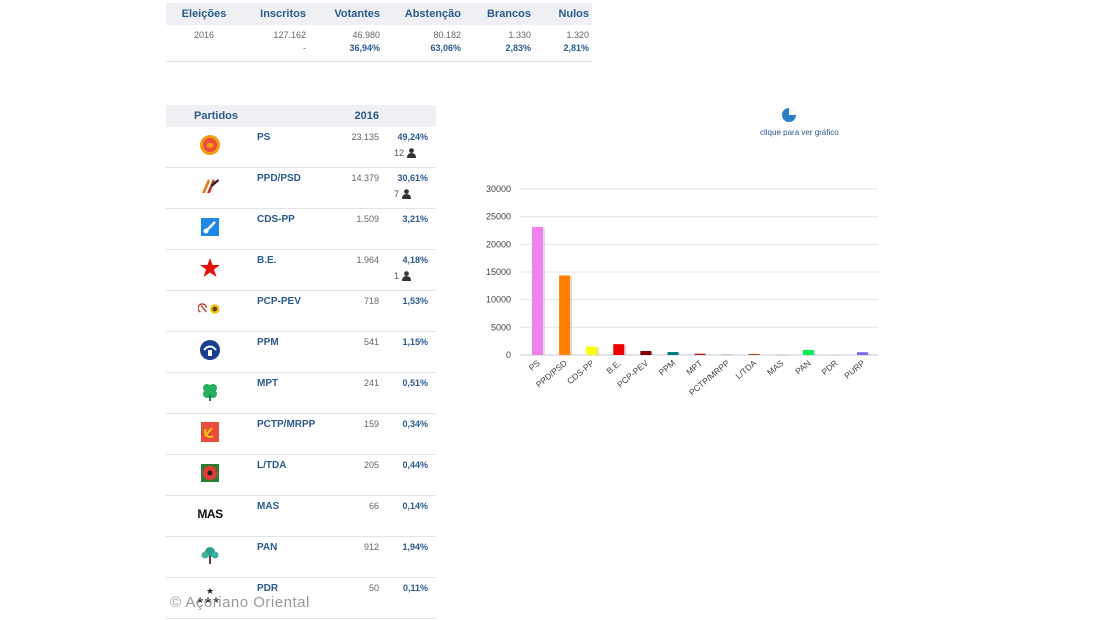 The height and width of the screenshot is (620, 1100). I want to click on party-row: PCP-PEV 718 1,53%, so click(301, 311).